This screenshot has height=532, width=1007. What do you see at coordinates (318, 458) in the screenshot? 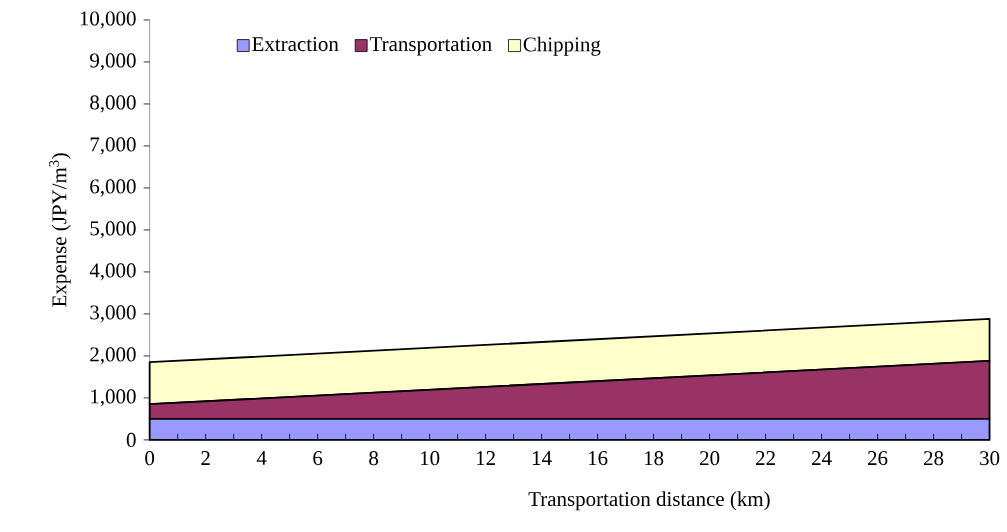
I see `x-tick-label: 6` at bounding box center [318, 458].